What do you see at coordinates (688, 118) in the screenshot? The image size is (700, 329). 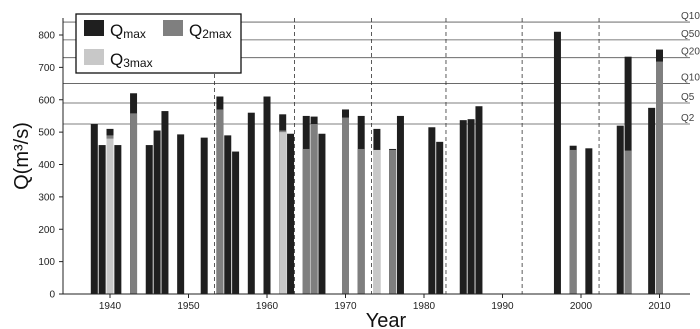 I see `return-period-label: Q2` at bounding box center [688, 118].